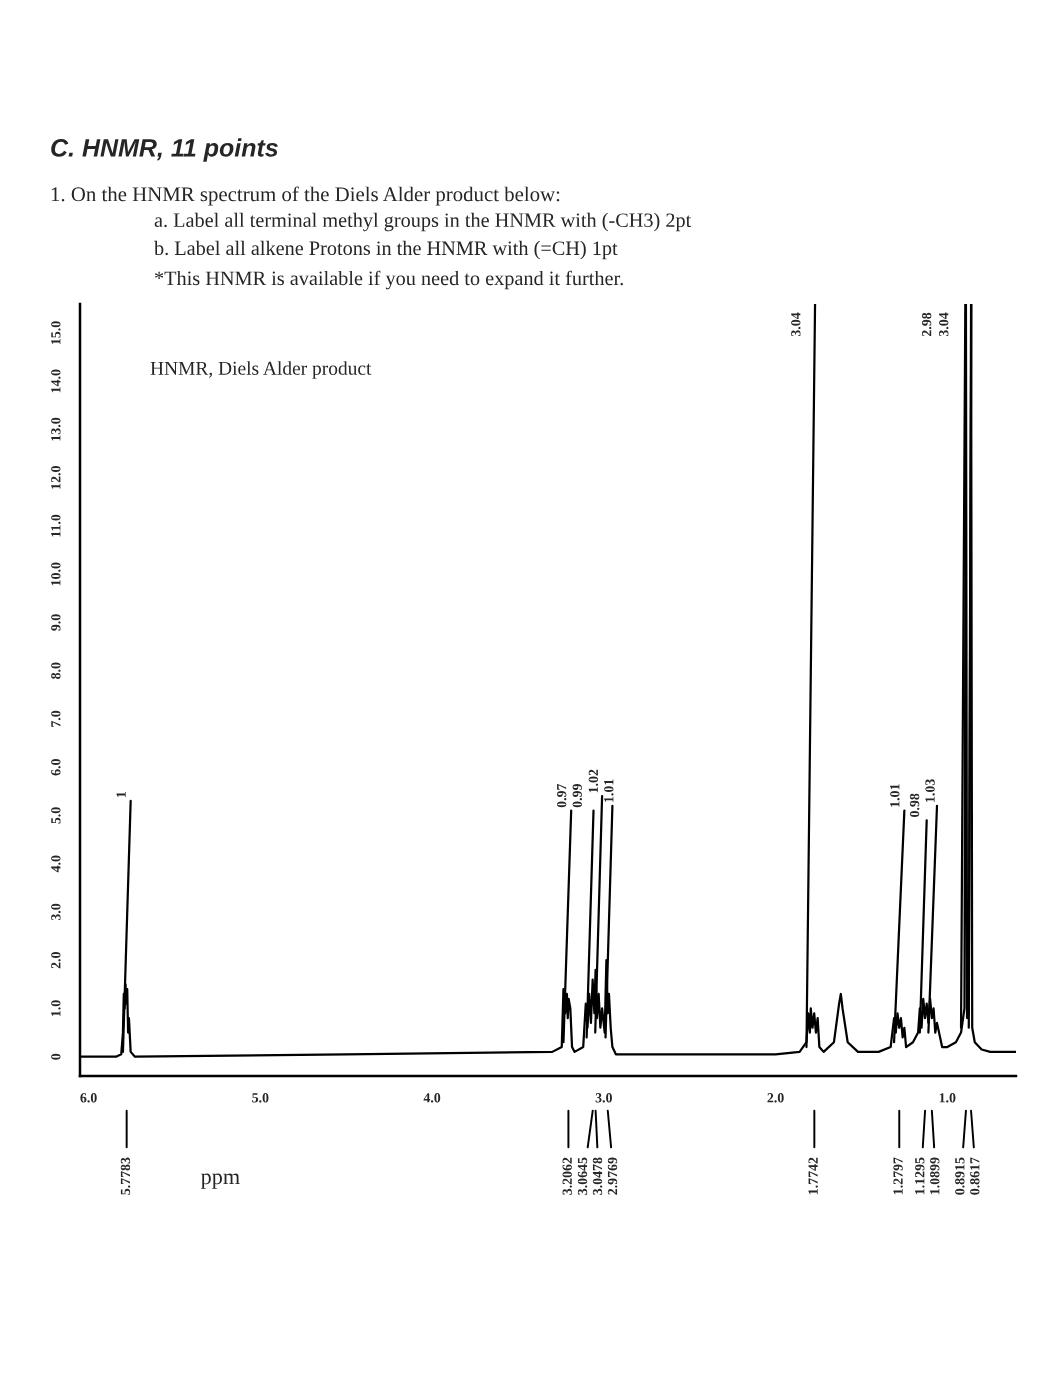  What do you see at coordinates (423, 222) in the screenshot?
I see `text: a. Label all terminal methyl groups in the HNMR with (-CH3) 2pt` at bounding box center [423, 222].